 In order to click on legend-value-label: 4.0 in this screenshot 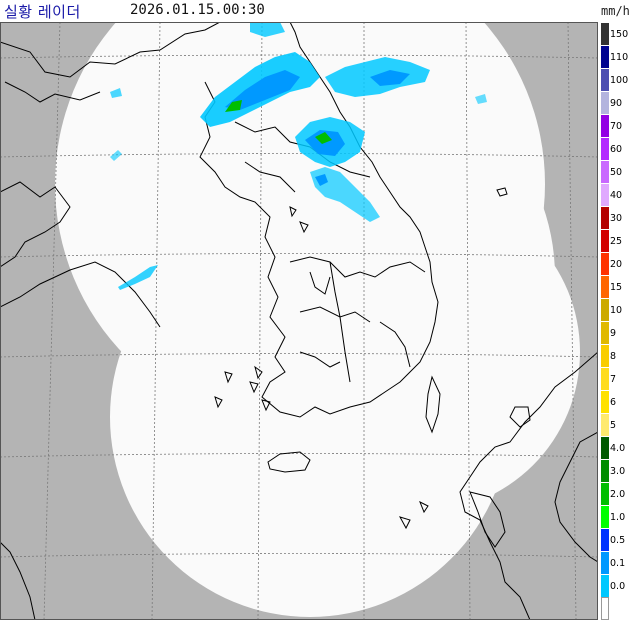, I will do `click(618, 448)`.